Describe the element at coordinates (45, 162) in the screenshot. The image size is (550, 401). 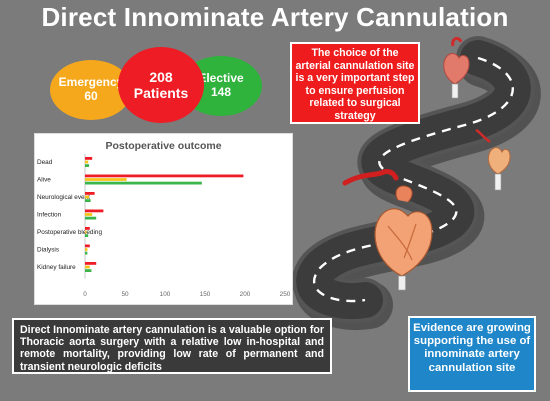
I see `category-label: Dead` at that location.